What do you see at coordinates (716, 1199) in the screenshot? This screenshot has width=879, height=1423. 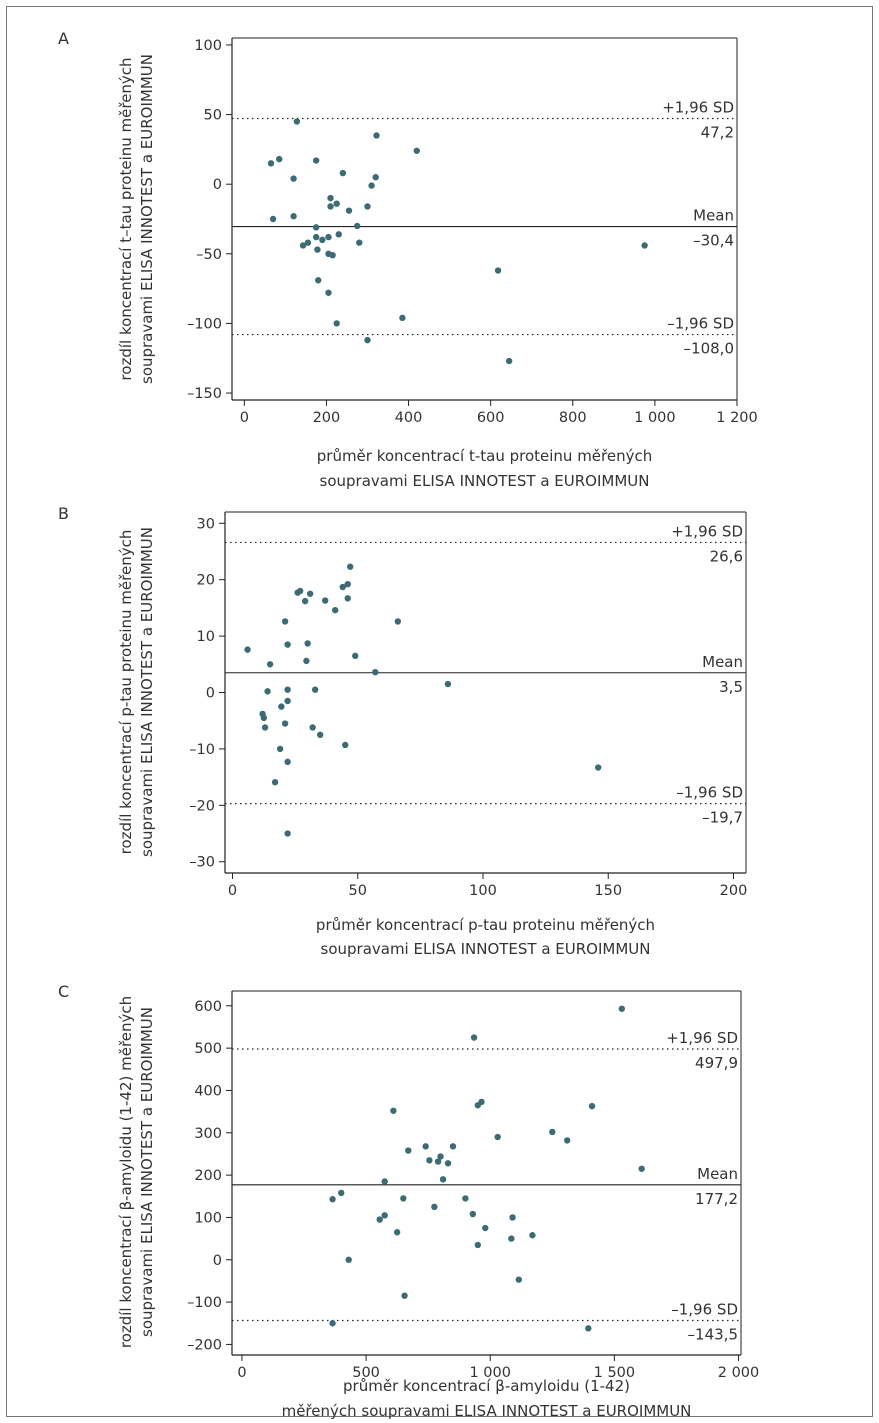 I see `ref-line-value: 177,2` at bounding box center [716, 1199].